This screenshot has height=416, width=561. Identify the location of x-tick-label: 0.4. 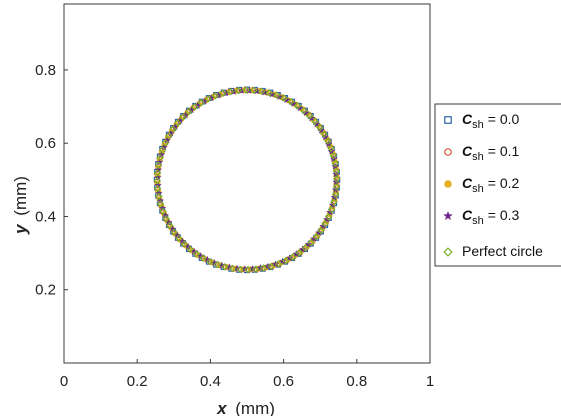
(210, 381).